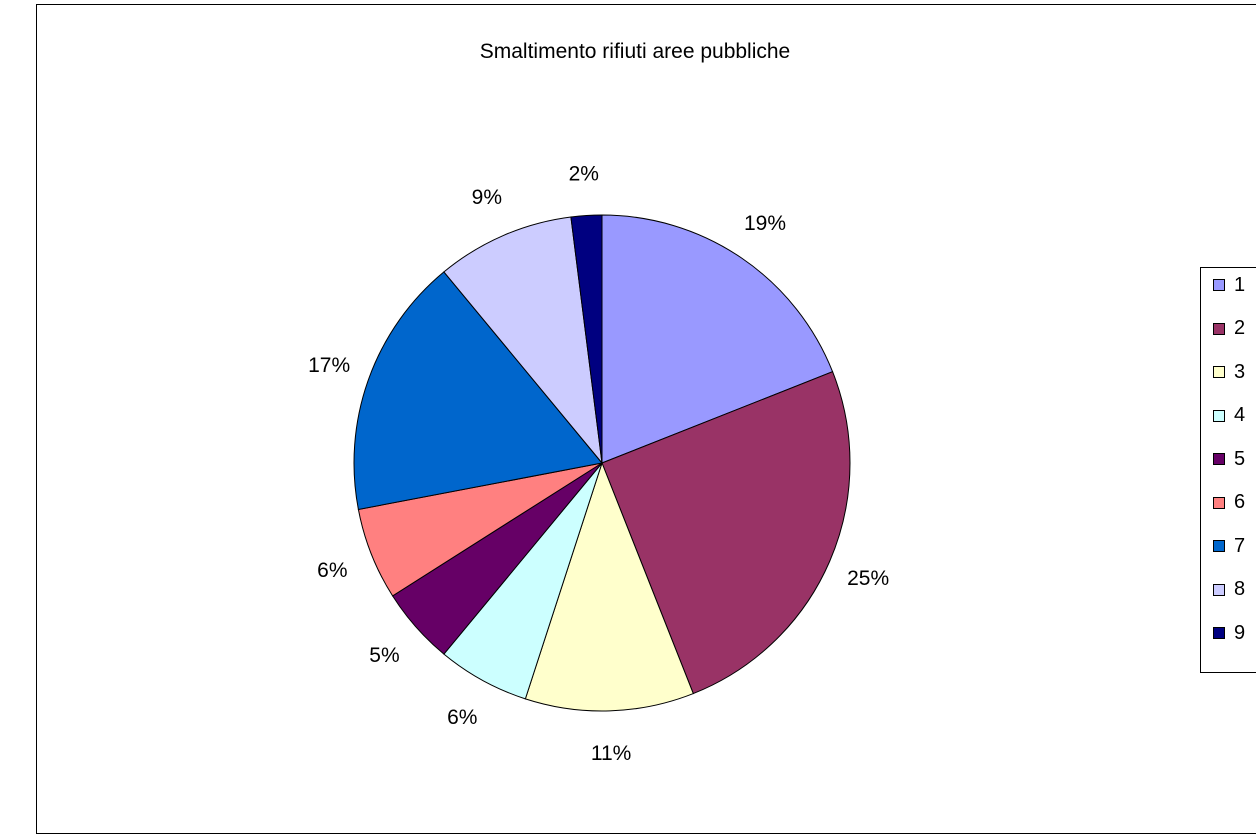 The image size is (1256, 834). What do you see at coordinates (1240, 545) in the screenshot?
I see `legend-label-7: 7` at bounding box center [1240, 545].